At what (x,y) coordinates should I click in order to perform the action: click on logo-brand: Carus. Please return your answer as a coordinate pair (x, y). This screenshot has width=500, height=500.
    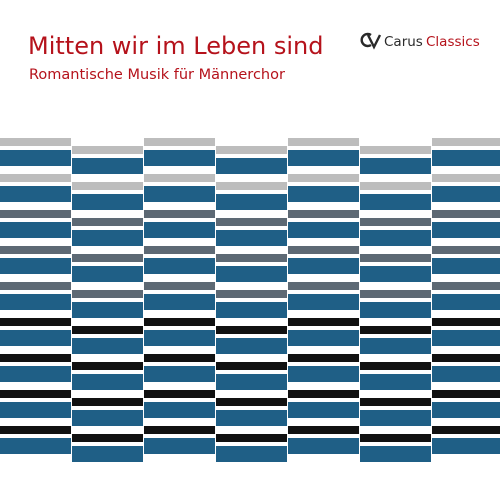
    Looking at the image, I should click on (403, 42).